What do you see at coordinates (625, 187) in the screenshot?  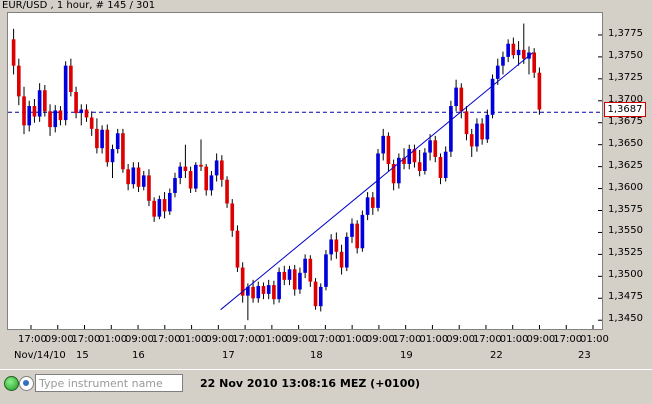 I see `y-tick-label: 1,3600` at bounding box center [625, 187].